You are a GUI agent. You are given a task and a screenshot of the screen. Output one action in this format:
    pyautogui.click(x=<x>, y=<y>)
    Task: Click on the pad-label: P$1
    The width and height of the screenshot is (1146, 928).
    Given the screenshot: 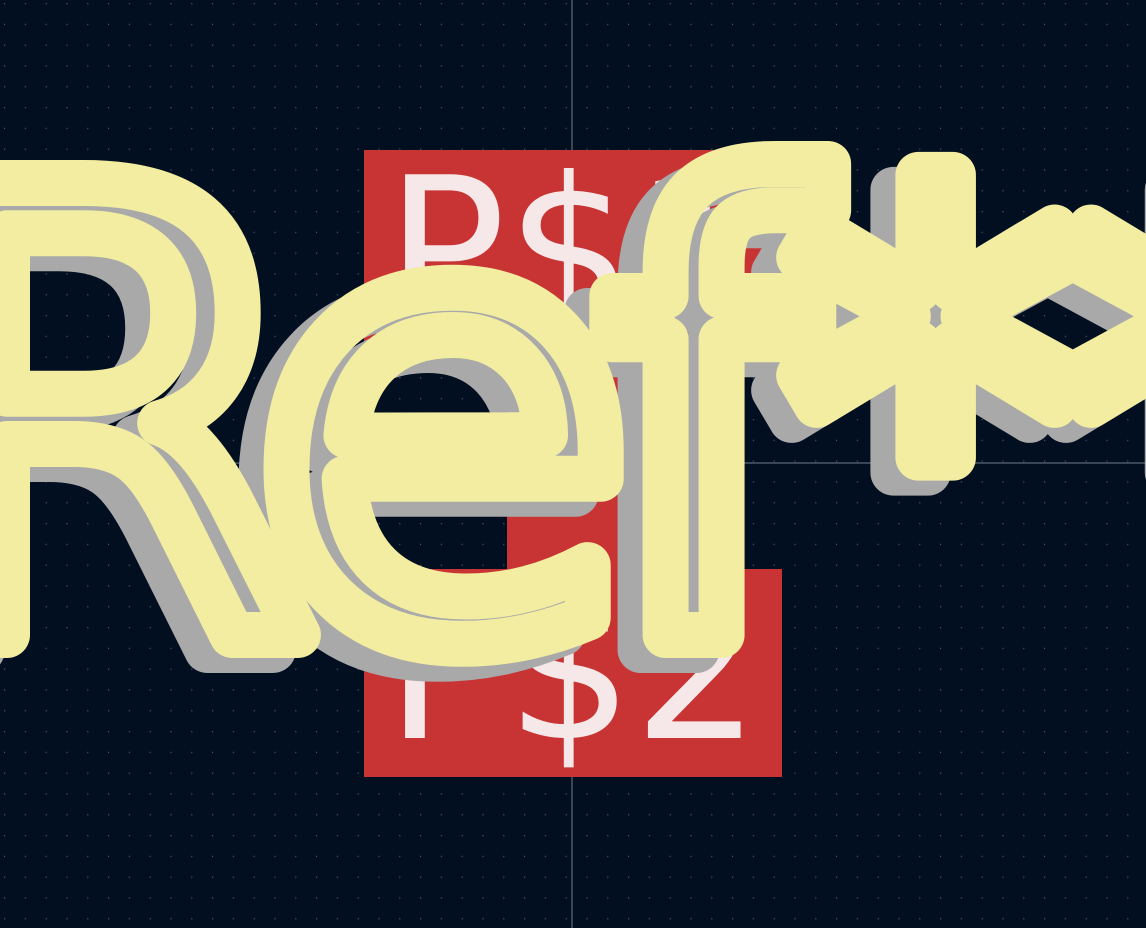 What is the action you would take?
    pyautogui.click(x=572, y=251)
    